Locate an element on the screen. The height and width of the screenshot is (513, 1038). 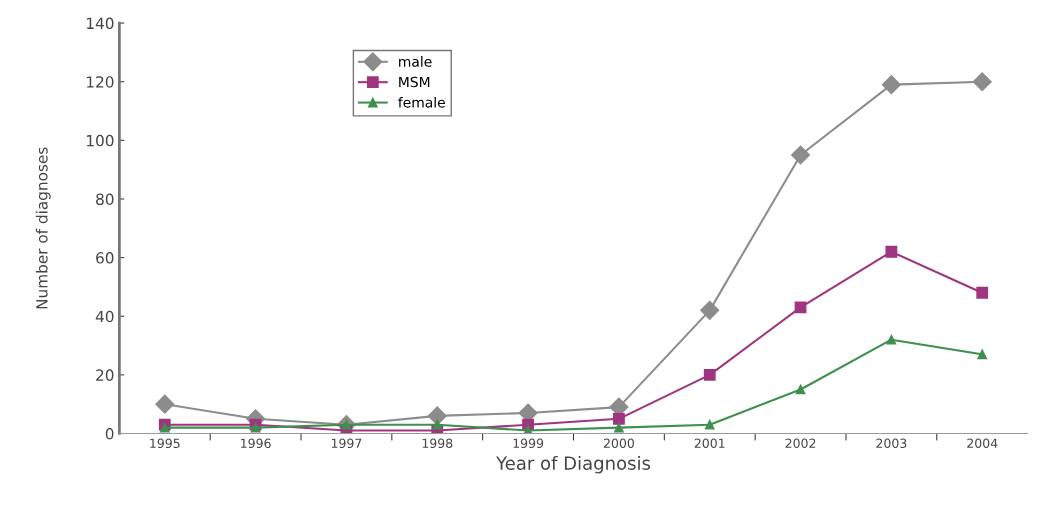
y-tick-label: 140 is located at coordinates (100, 23).